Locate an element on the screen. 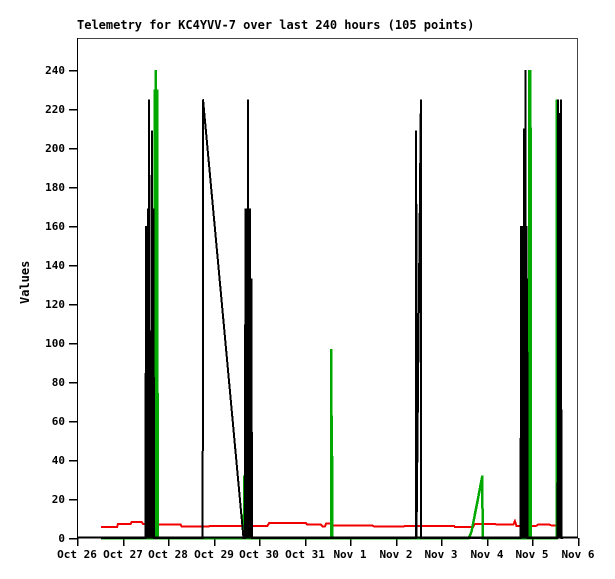 The image size is (615, 579). y-tick-label: 200 is located at coordinates (55, 148).